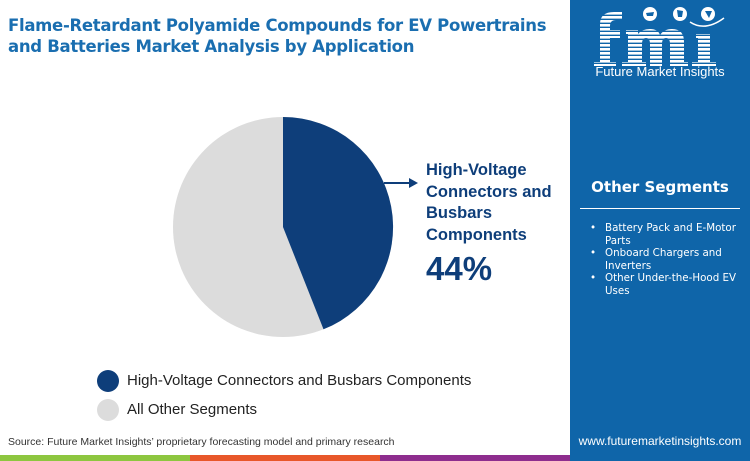  I want to click on pie-slice-hv-connectors, so click(338, 223).